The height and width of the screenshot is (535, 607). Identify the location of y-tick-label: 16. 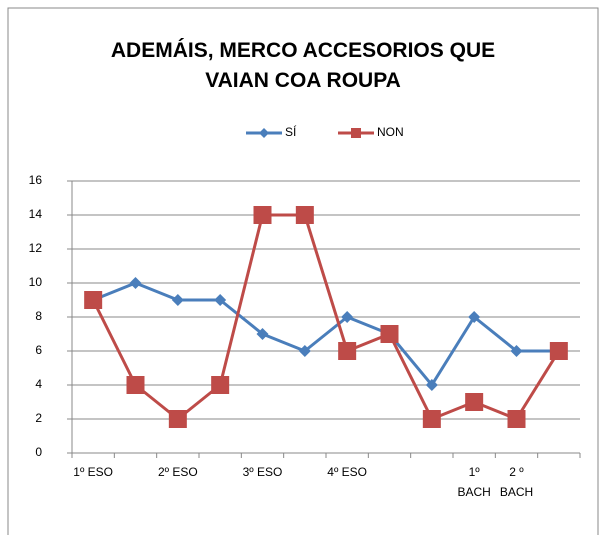
(36, 180).